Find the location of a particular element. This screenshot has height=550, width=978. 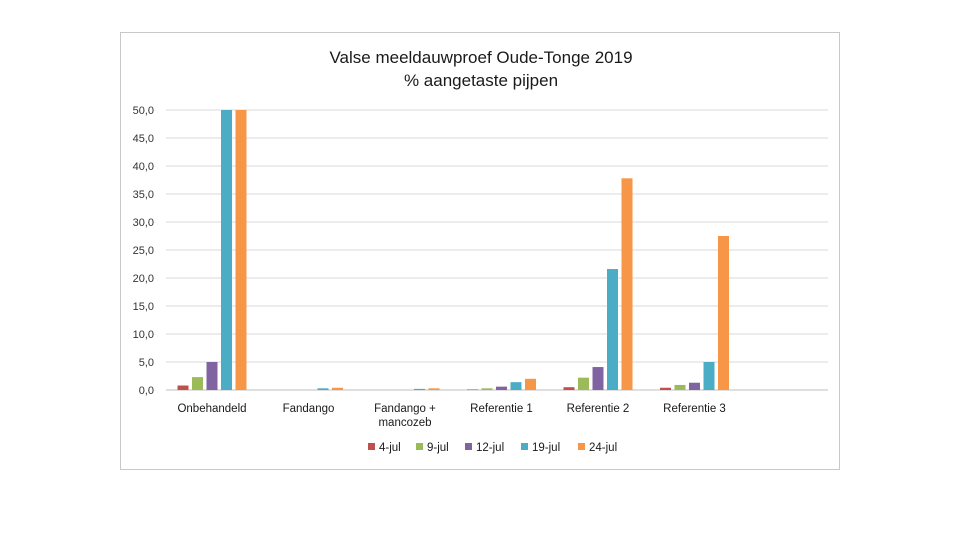

category-label: Onbehandeld is located at coordinates (211, 409).